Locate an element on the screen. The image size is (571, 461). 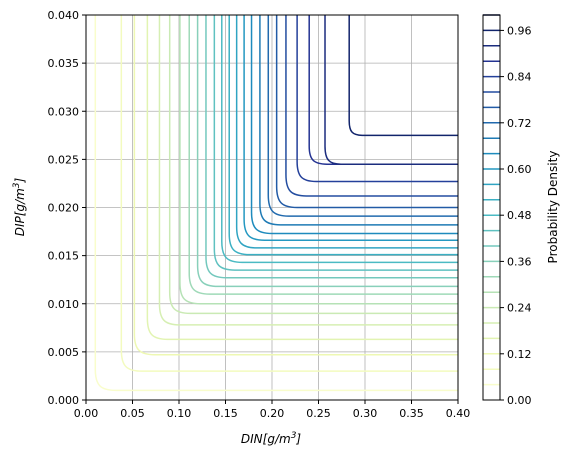
colorbar-ticks: 0.00 0.12 0.24 0.36 0.48 0.60 0.72 0.84 0.96 is located at coordinates (516, 215).